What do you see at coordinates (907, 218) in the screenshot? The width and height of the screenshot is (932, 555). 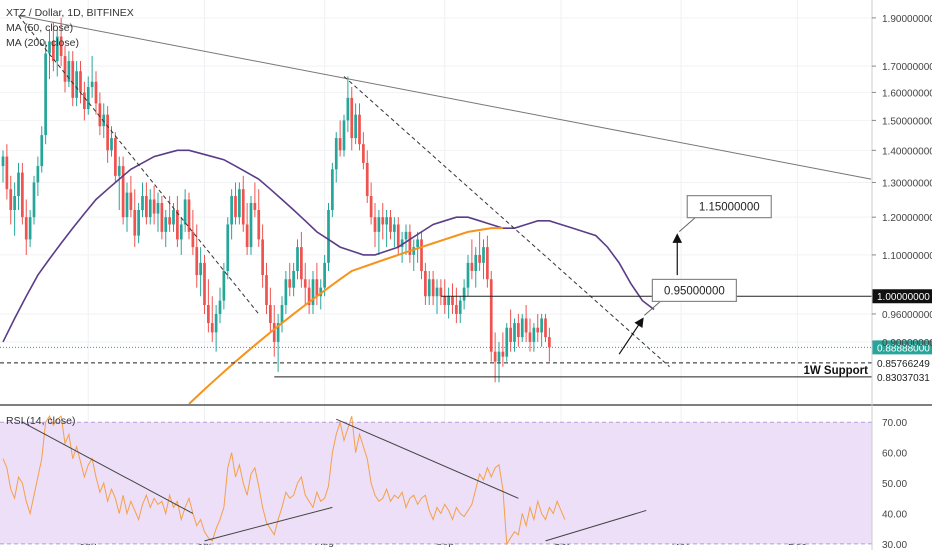 I see `y-tick-label: 1.20000000` at bounding box center [907, 218].